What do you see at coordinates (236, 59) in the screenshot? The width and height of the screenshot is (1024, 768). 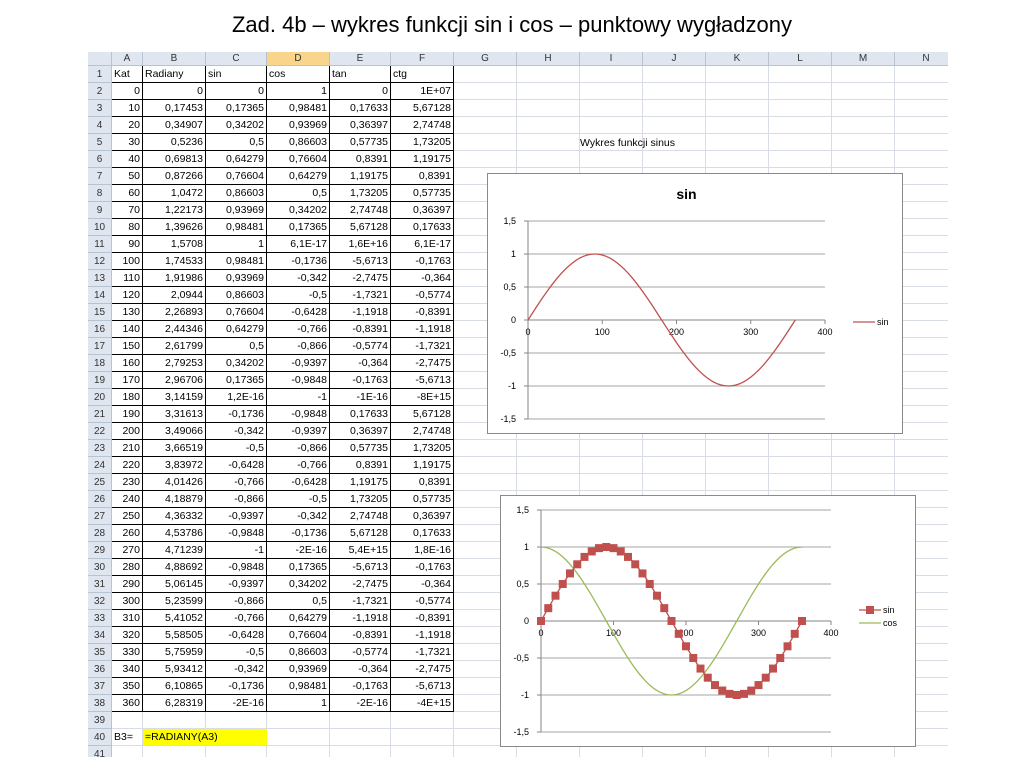 I see `column-header-c: C` at bounding box center [236, 59].